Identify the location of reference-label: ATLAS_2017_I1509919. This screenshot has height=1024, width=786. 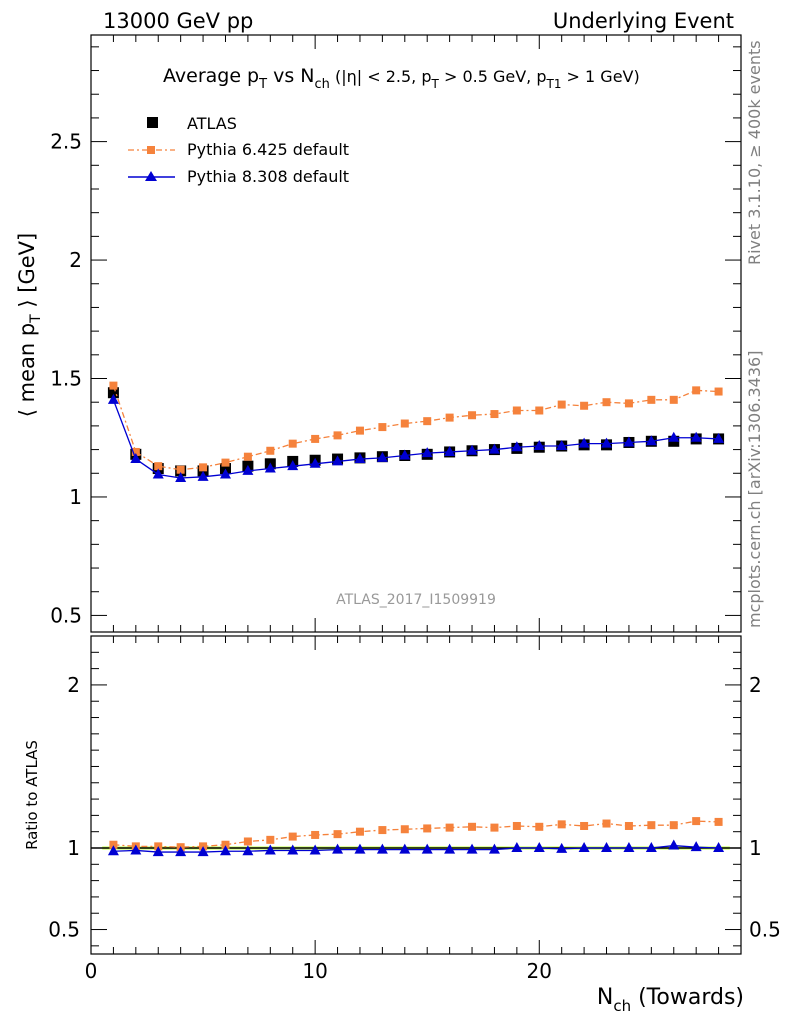
(416, 600).